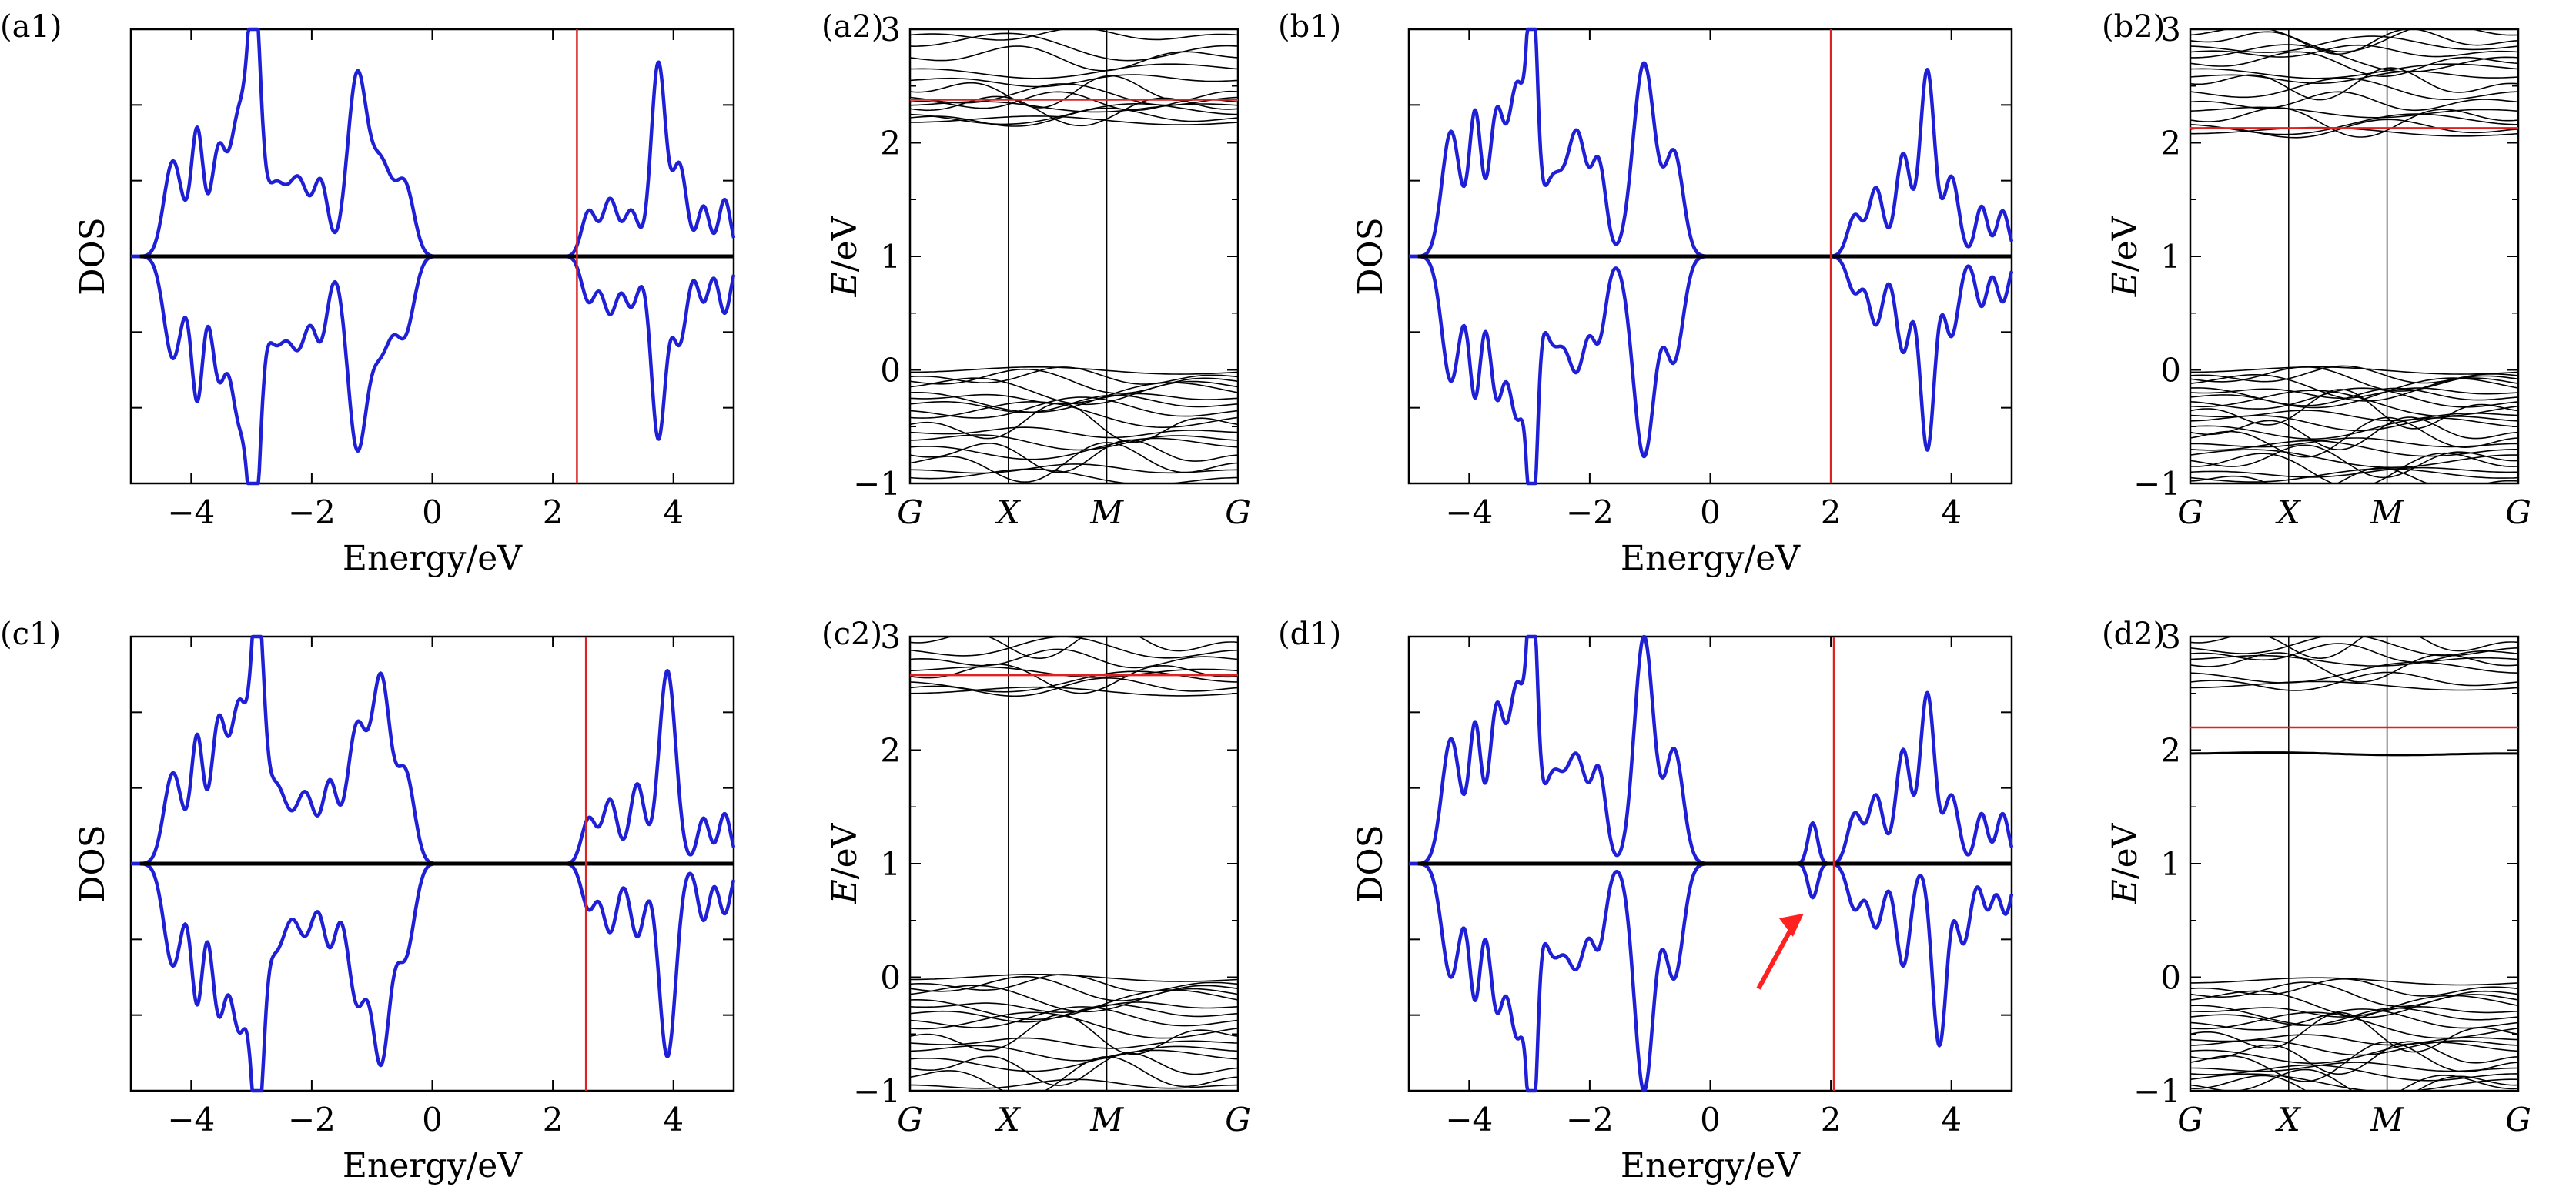  Describe the element at coordinates (2387, 512) in the screenshot. I see `k-point-label: M` at that location.